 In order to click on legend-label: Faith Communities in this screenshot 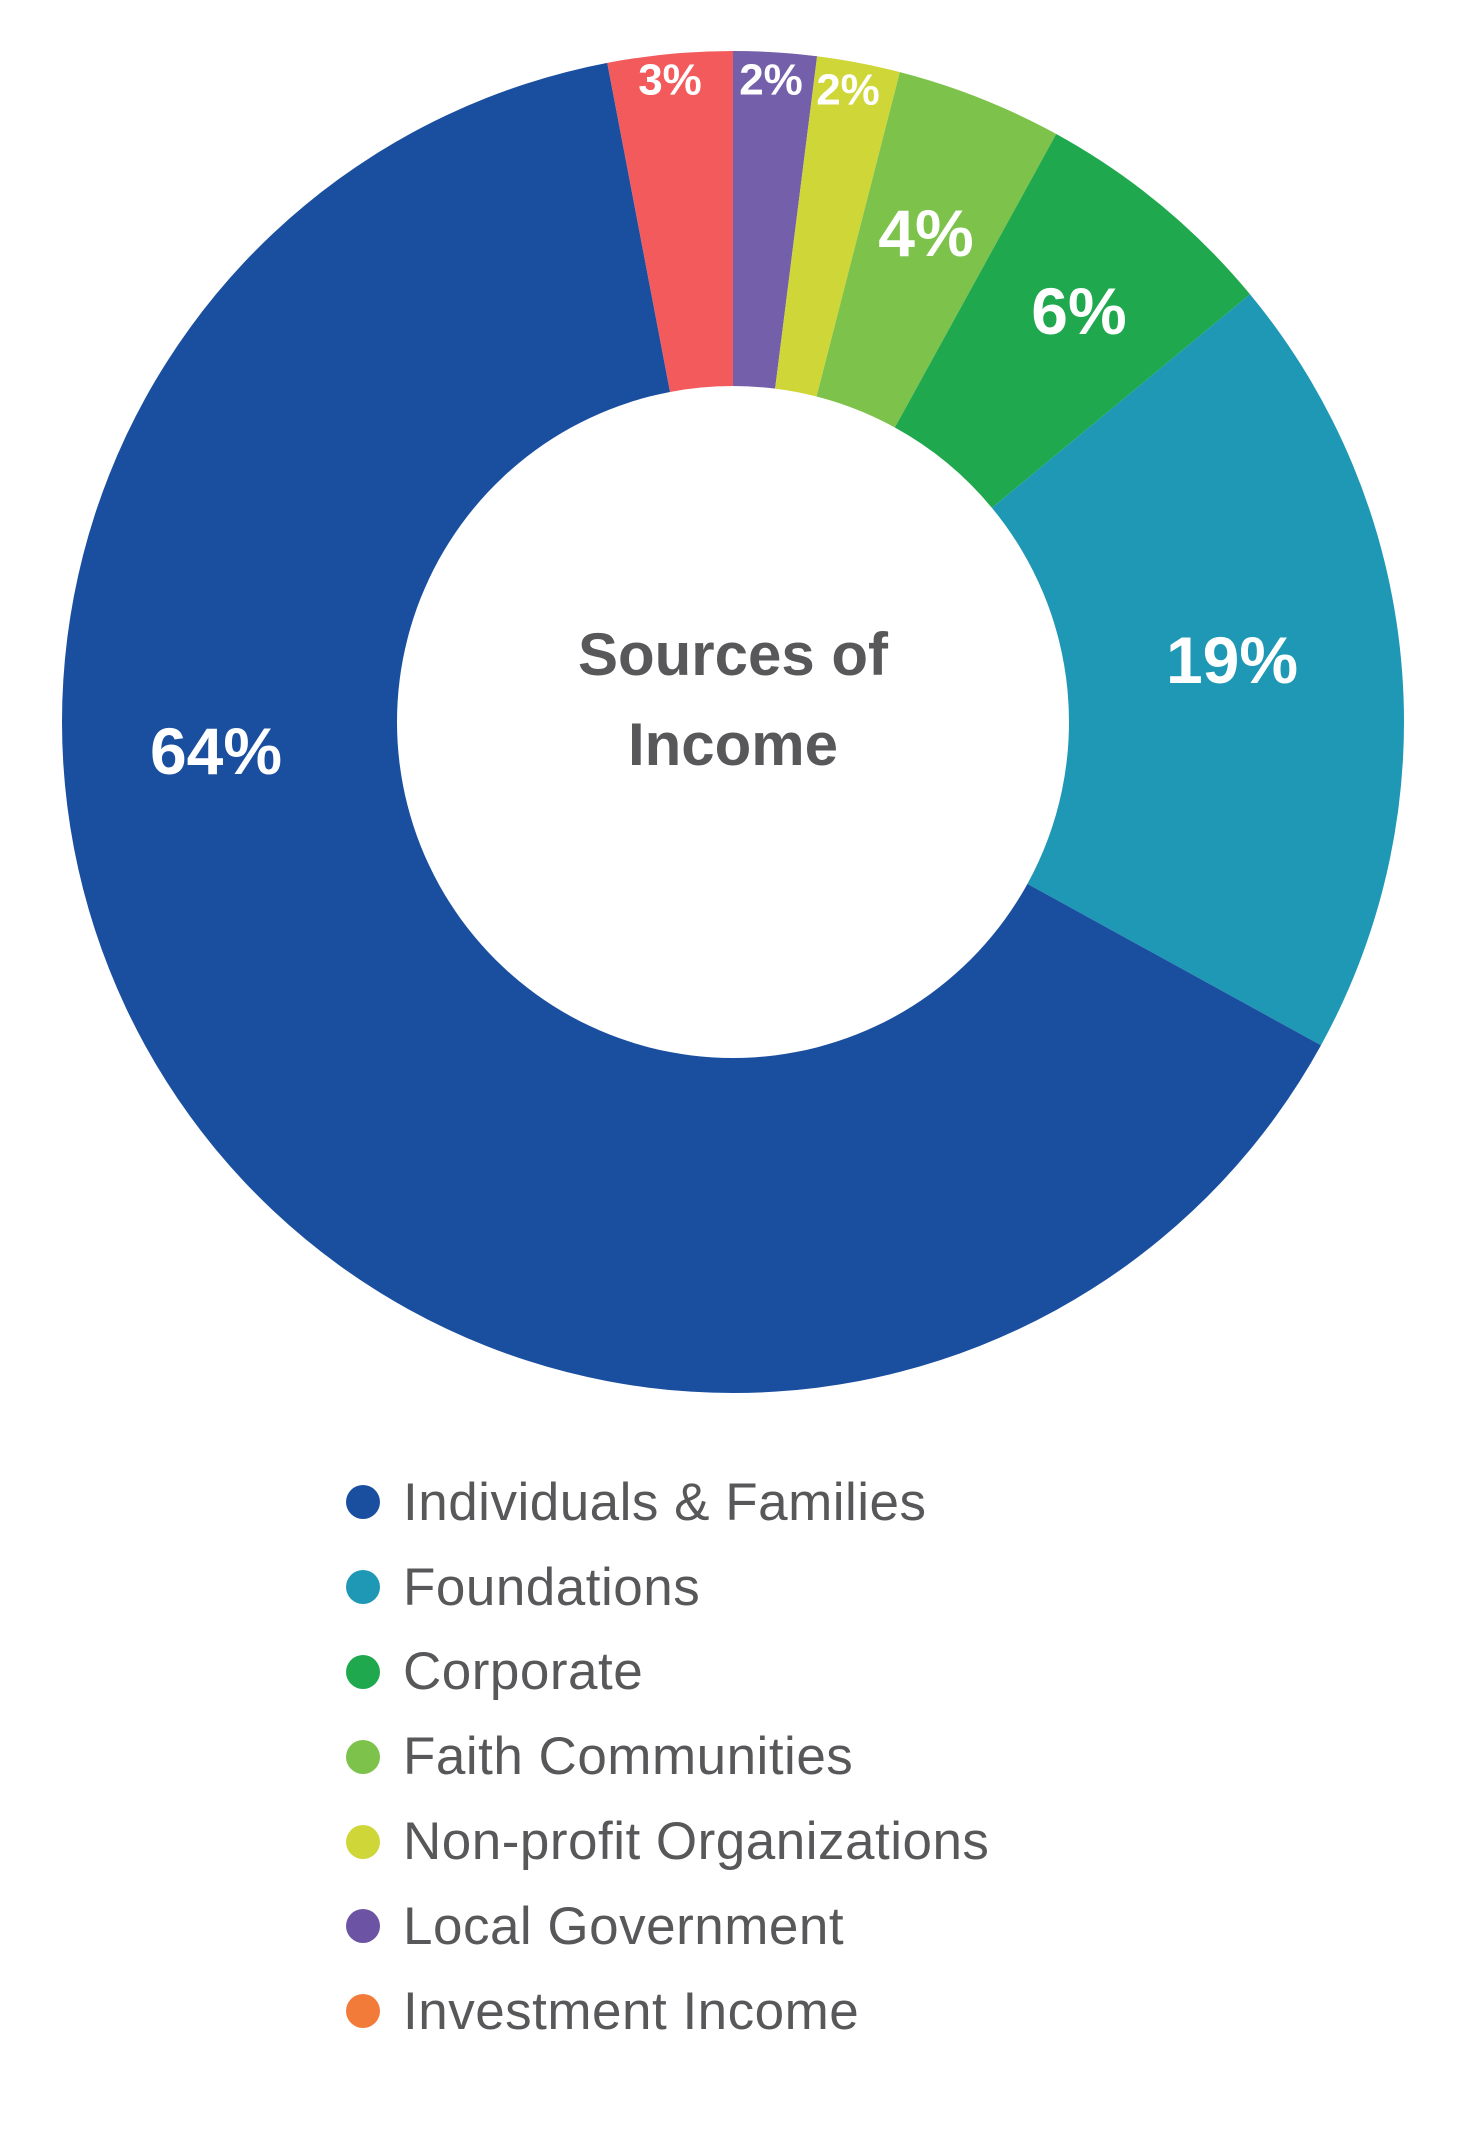, I will do `click(628, 1757)`.